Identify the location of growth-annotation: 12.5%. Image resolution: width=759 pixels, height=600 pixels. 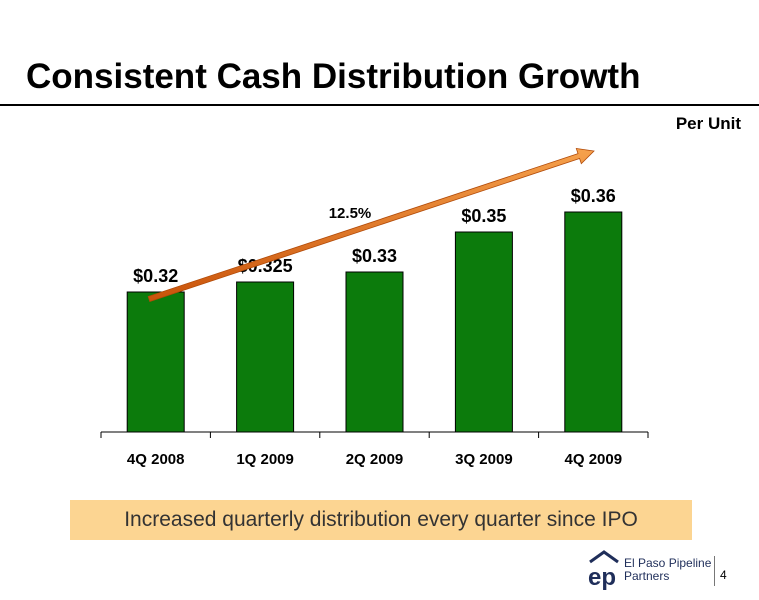
(350, 213).